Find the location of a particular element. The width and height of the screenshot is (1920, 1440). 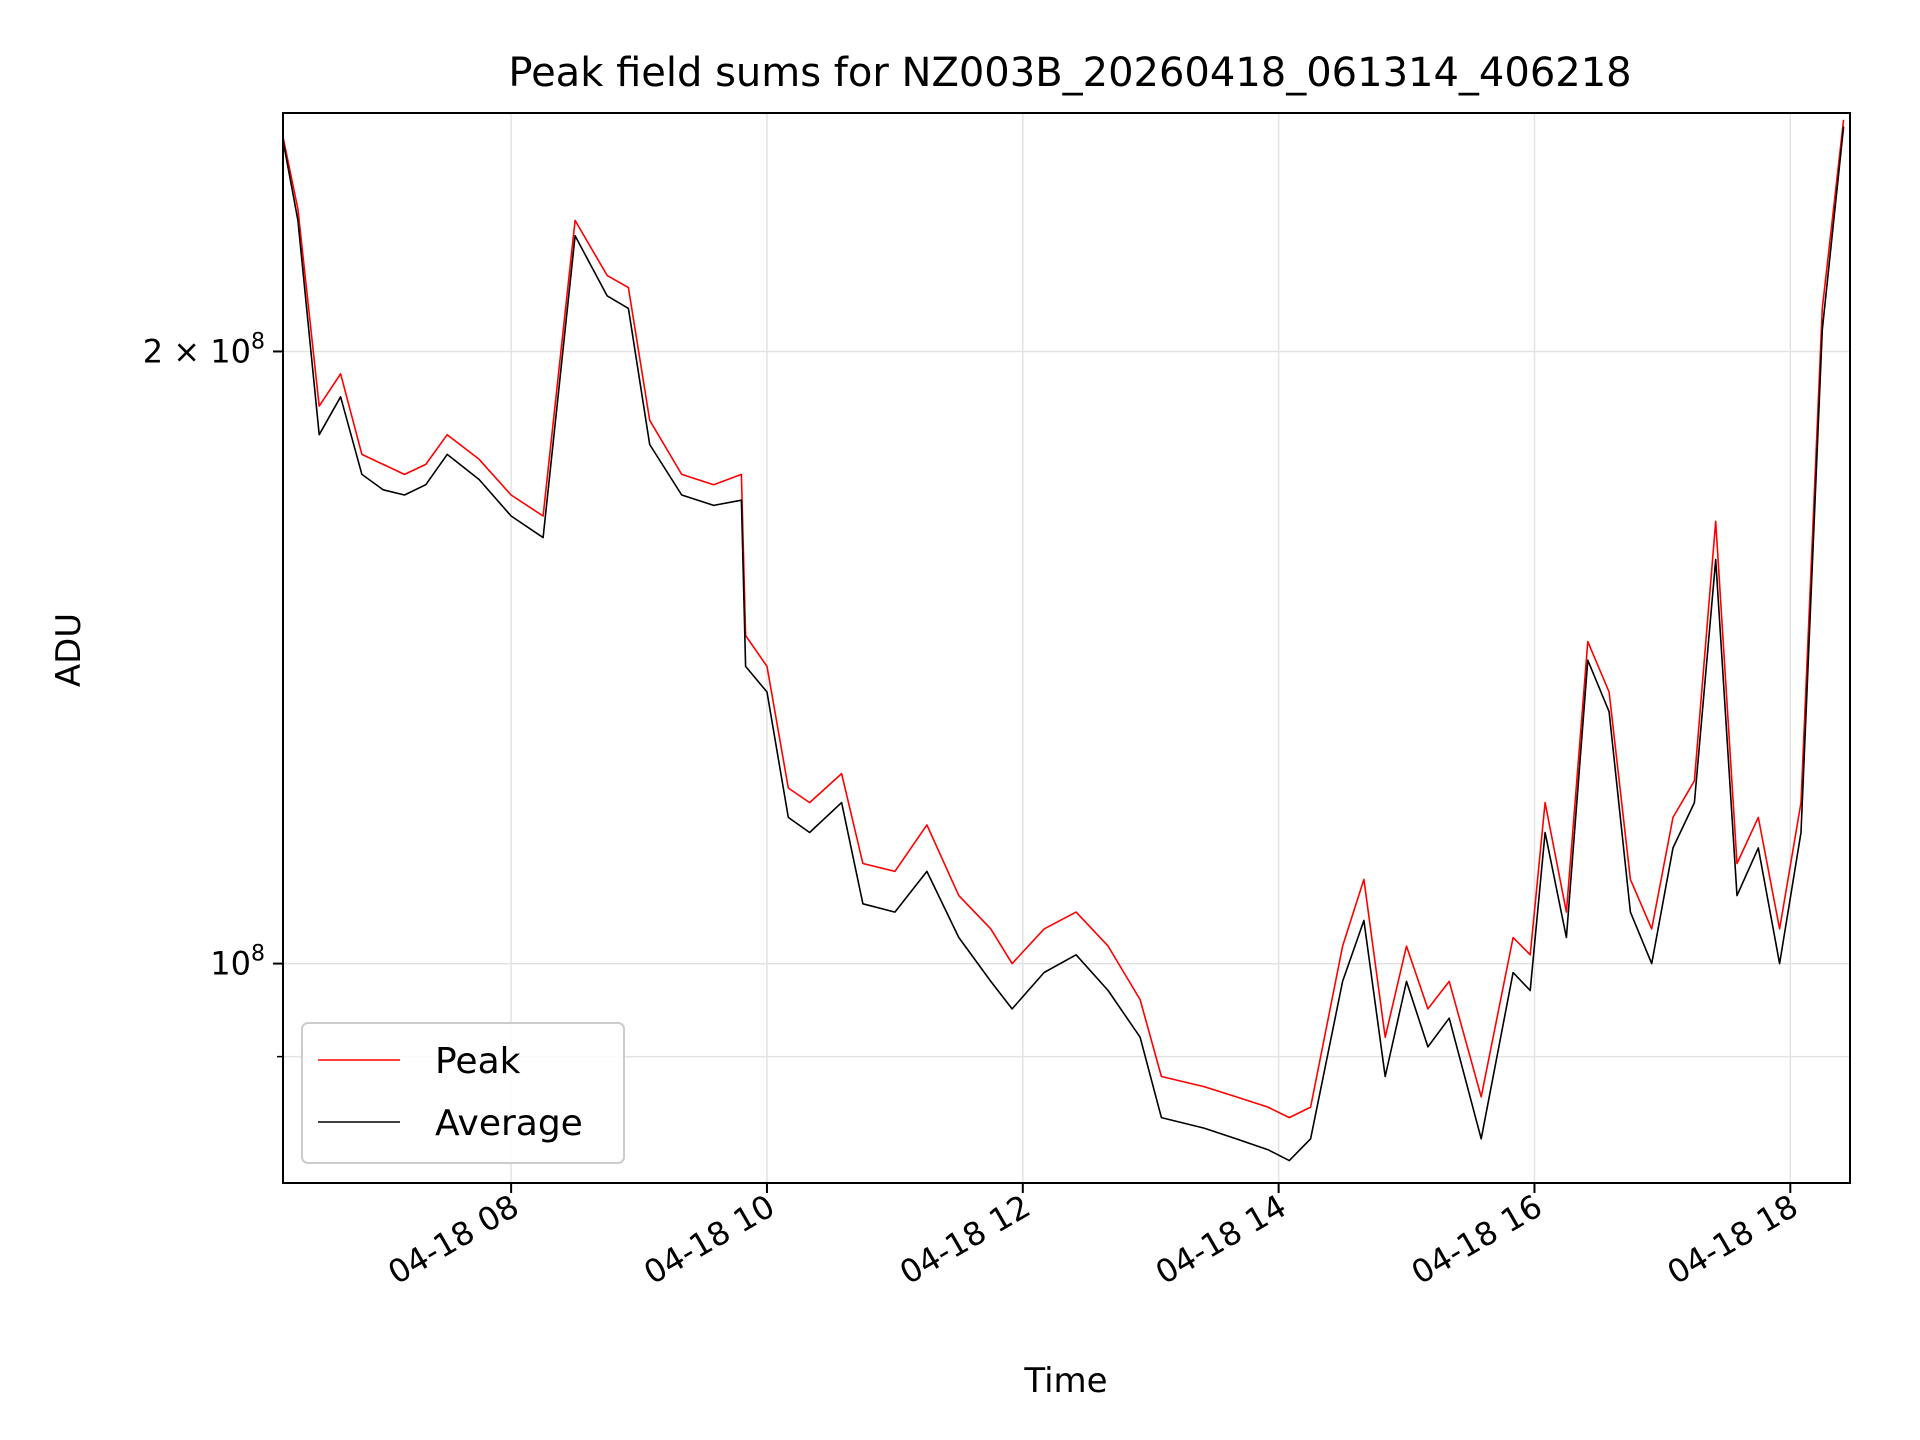

legend: Peak Average is located at coordinates (463, 1093).